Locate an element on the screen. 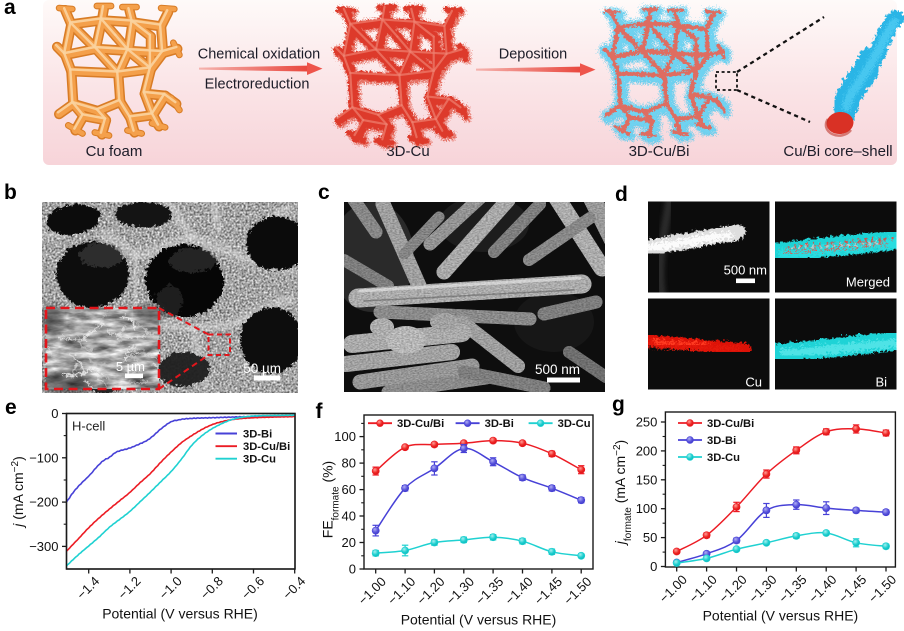  svg-text: 50 is located at coordinates (650, 537).